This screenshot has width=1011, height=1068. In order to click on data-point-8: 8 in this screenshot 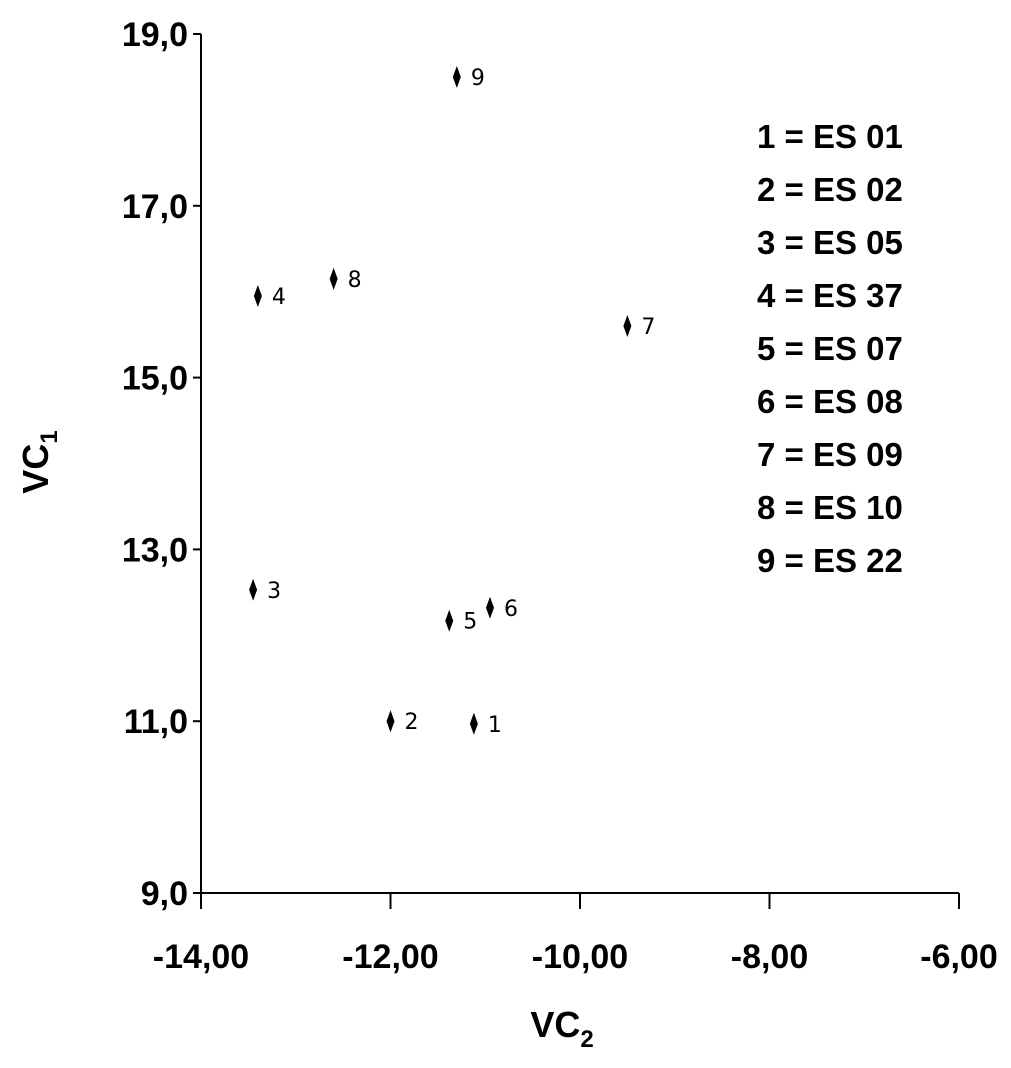, I will do `click(345, 280)`.